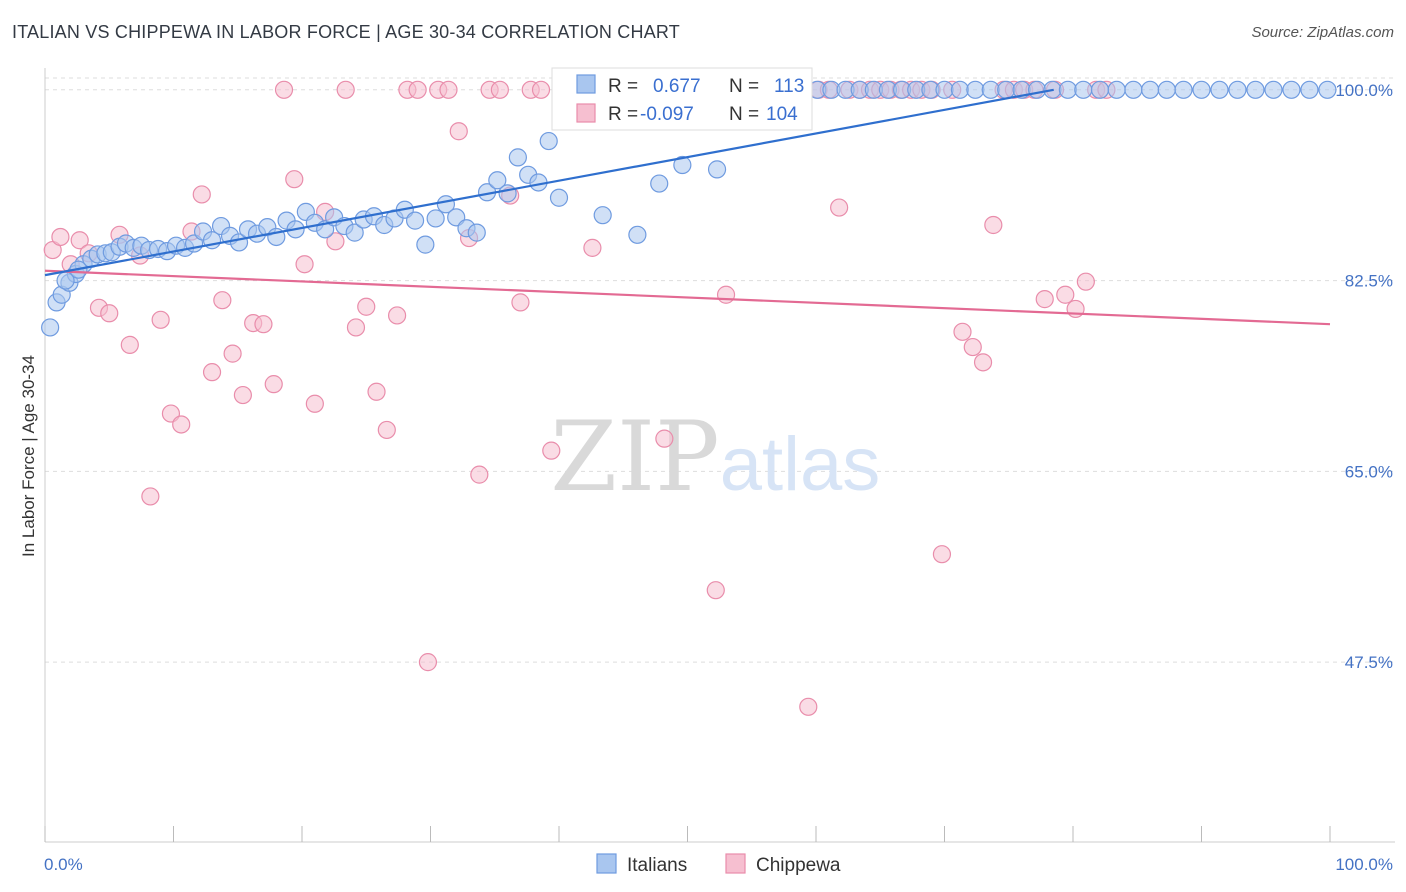 This screenshot has width=1406, height=892. I want to click on watermark-zip: ZIP, so click(634, 457).